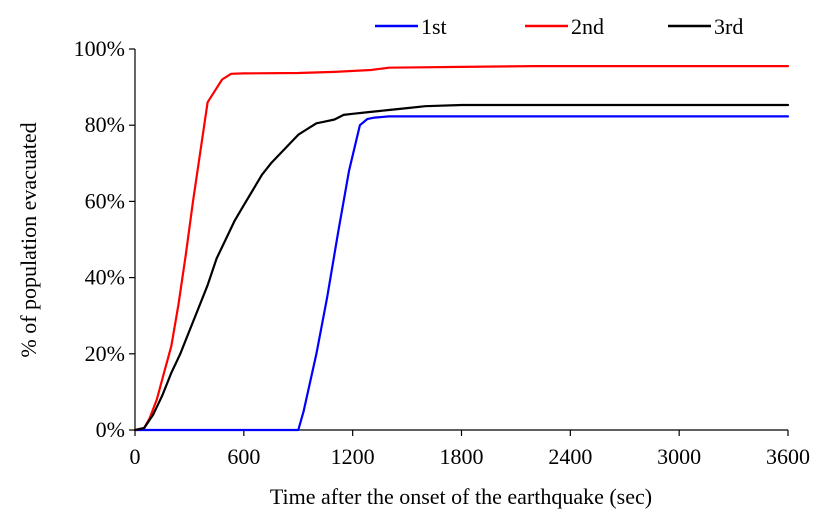  I want to click on legend-label-1st: 1st, so click(434, 26).